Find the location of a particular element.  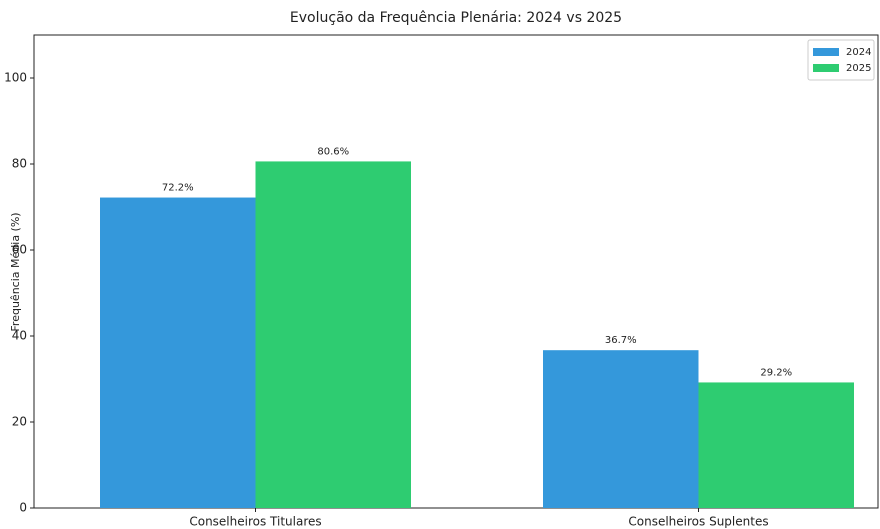

legend-label: 2024 is located at coordinates (858, 52).